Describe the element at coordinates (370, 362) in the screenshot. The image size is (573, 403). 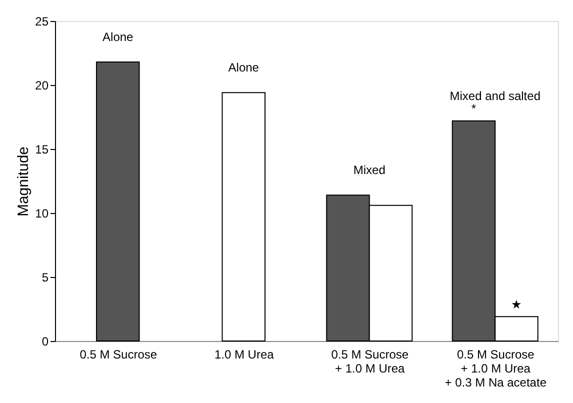
I see `x-tick-label: 0.5 M Sucrose + 1.0 M Urea` at that location.